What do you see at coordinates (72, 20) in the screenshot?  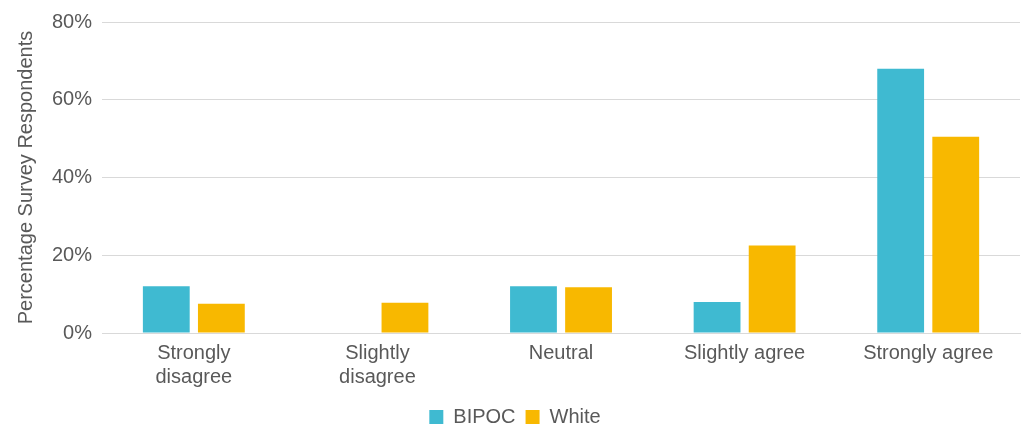 I see `y-tick-label: 80%` at bounding box center [72, 20].